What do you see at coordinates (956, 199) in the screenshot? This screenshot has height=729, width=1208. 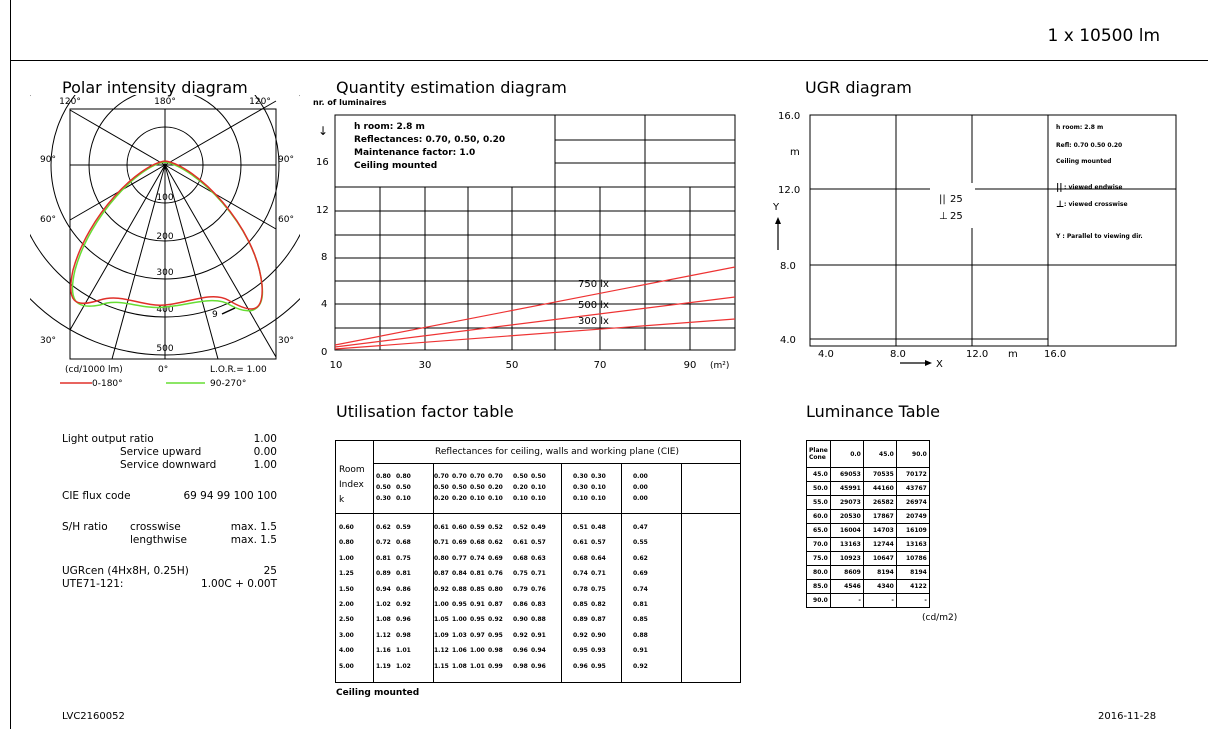 I see `ugr-val-endwise: 25` at bounding box center [956, 199].